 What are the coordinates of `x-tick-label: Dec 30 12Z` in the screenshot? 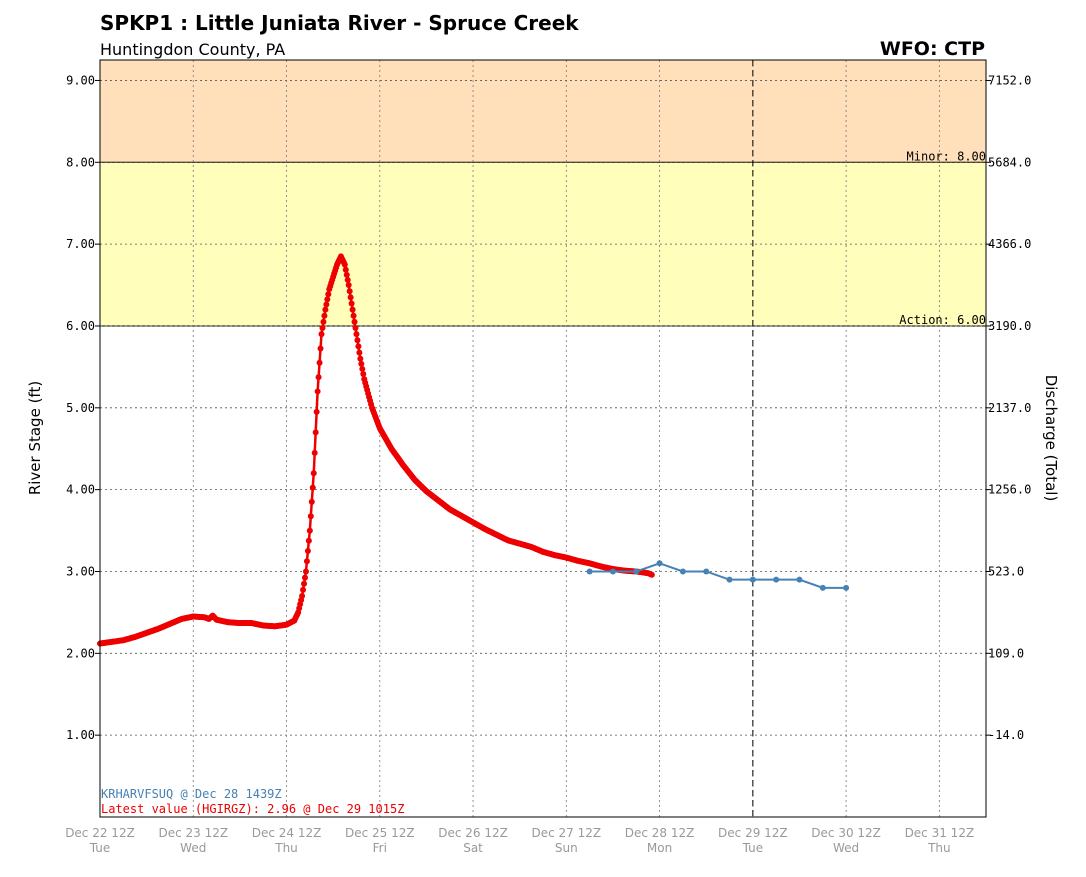 It's located at (846, 833).